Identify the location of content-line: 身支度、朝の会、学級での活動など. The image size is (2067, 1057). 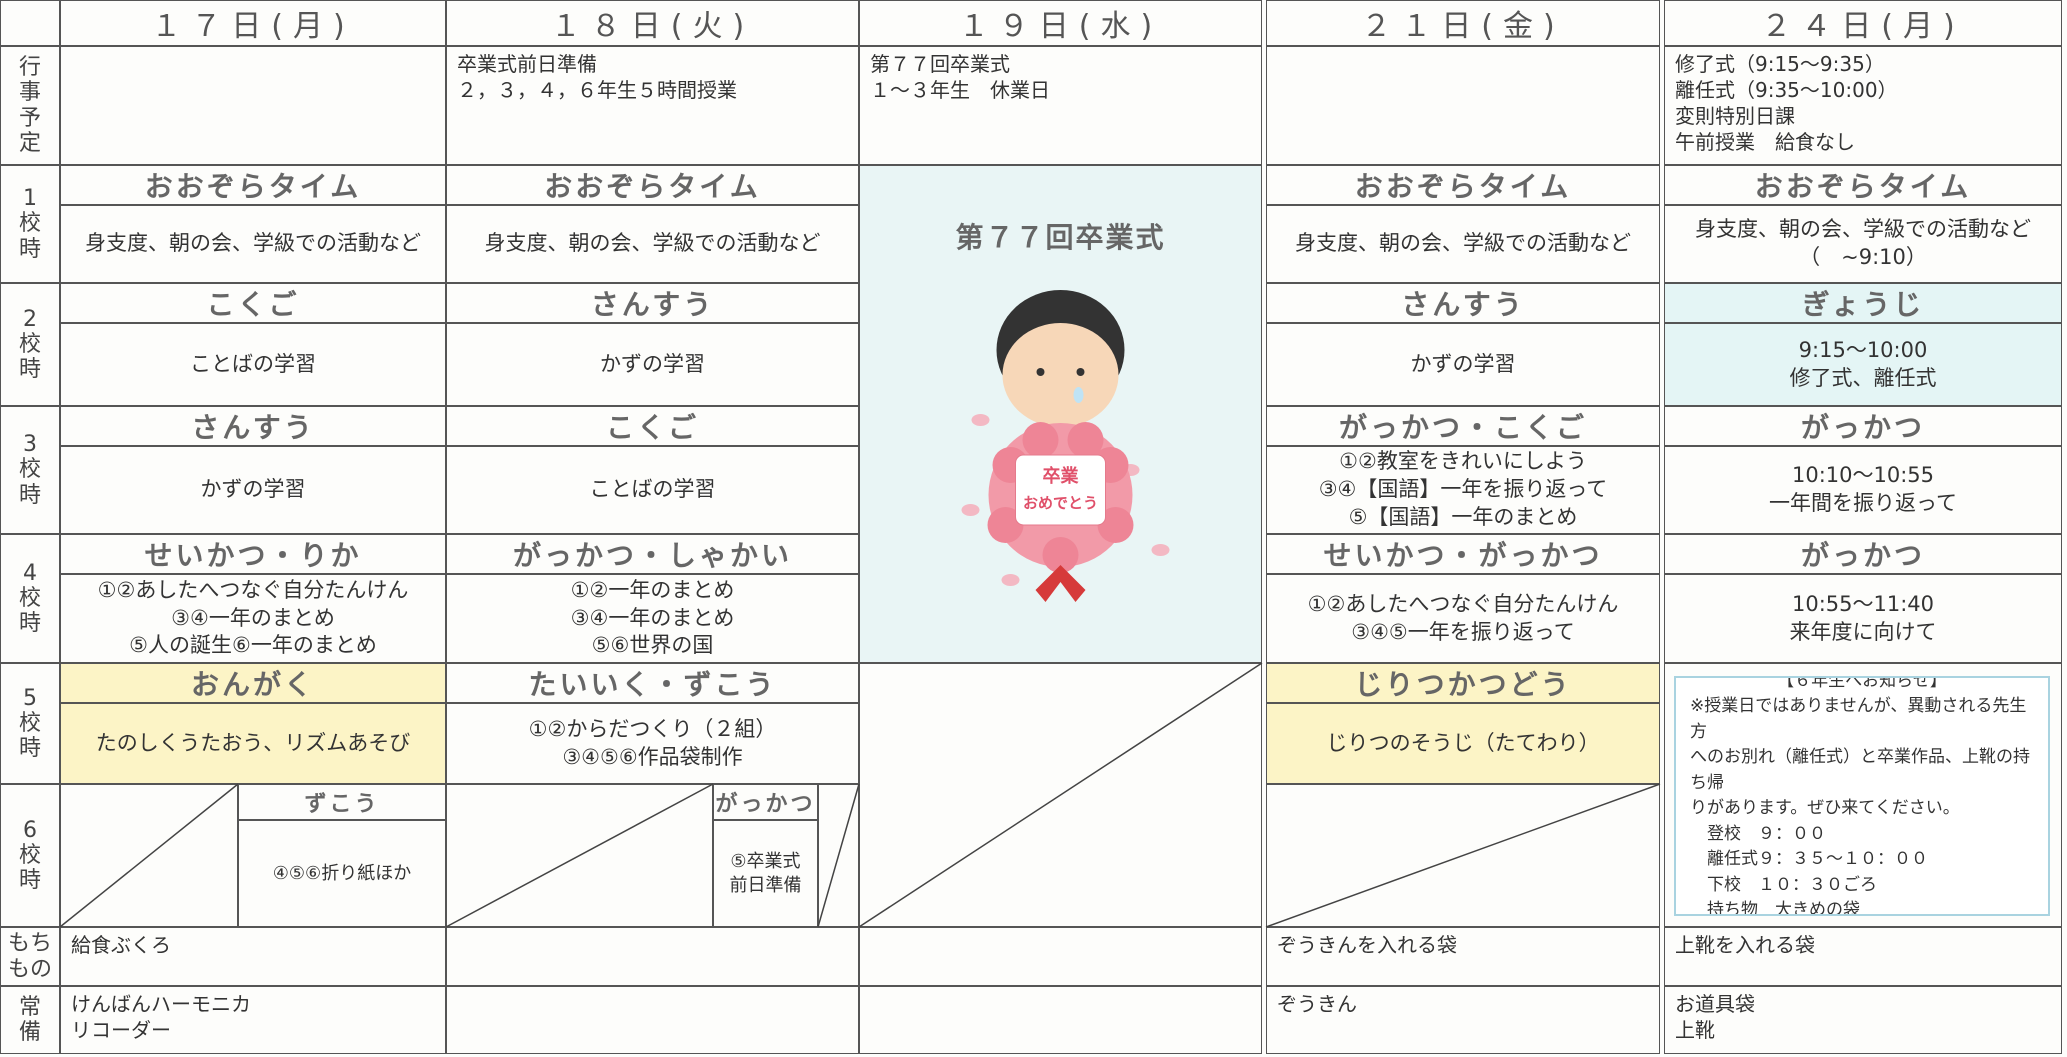
(652, 243).